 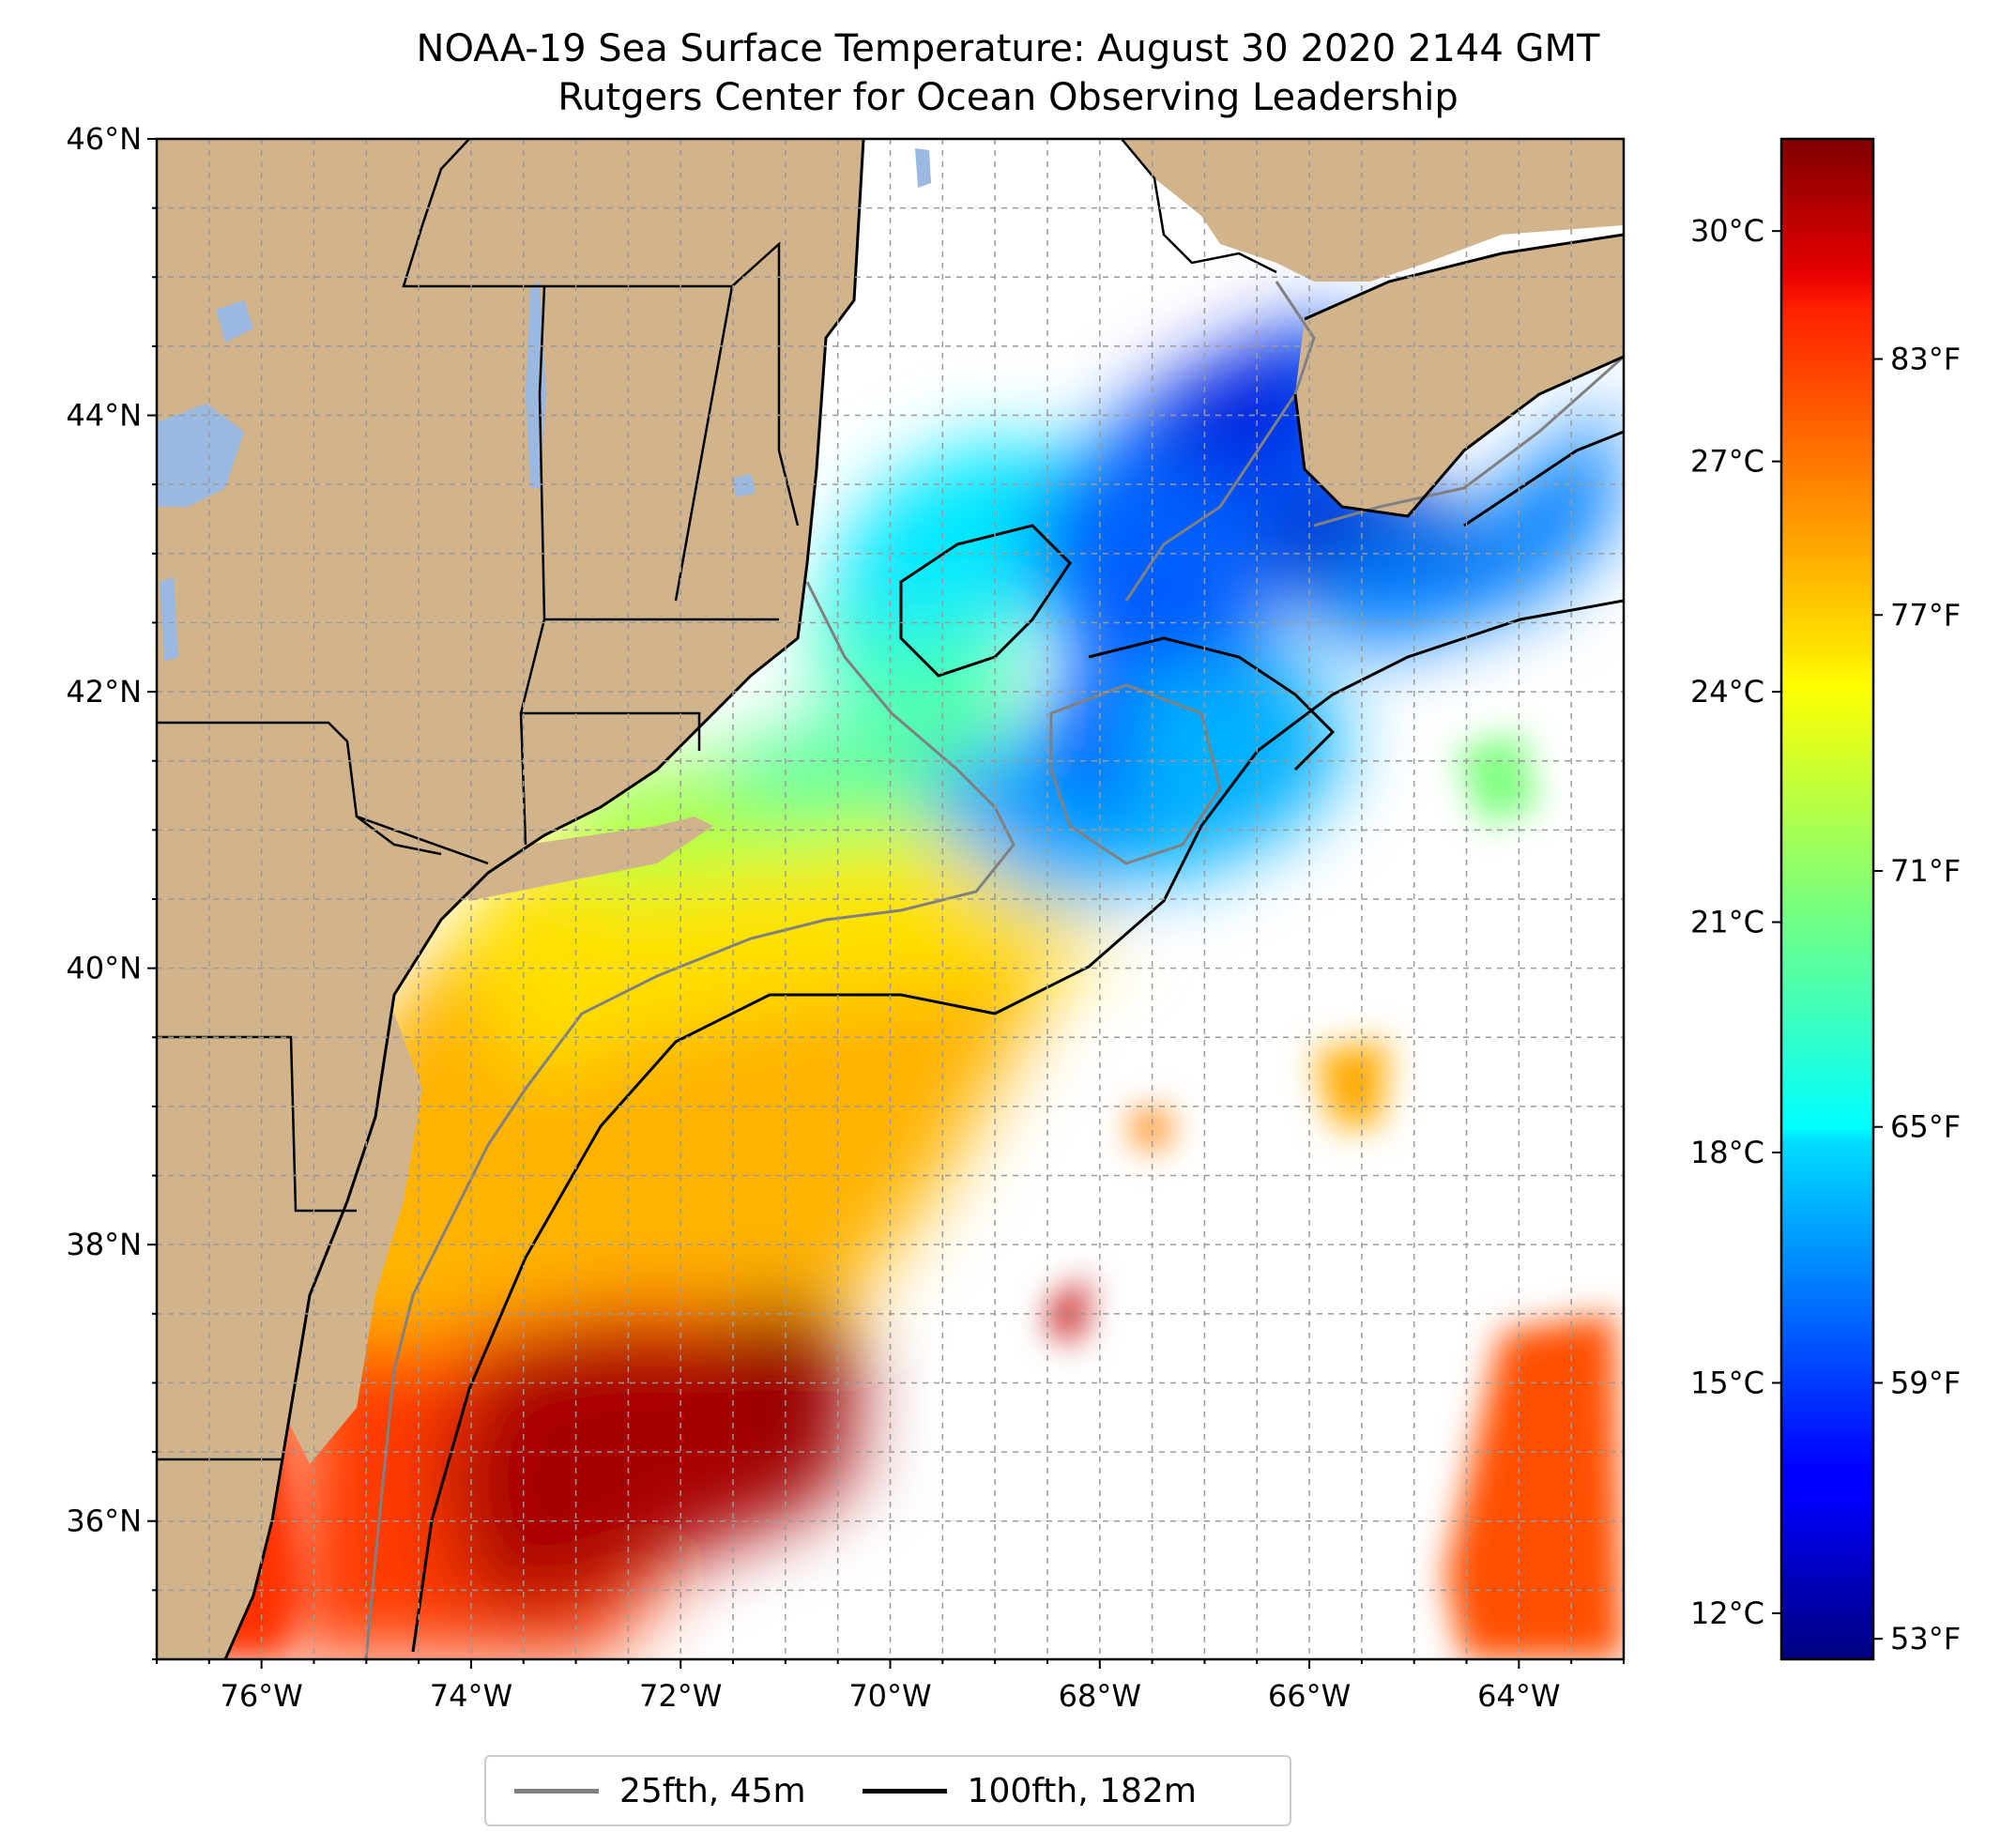 What do you see at coordinates (104, 416) in the screenshot?
I see `y-tick-label: 44°N` at bounding box center [104, 416].